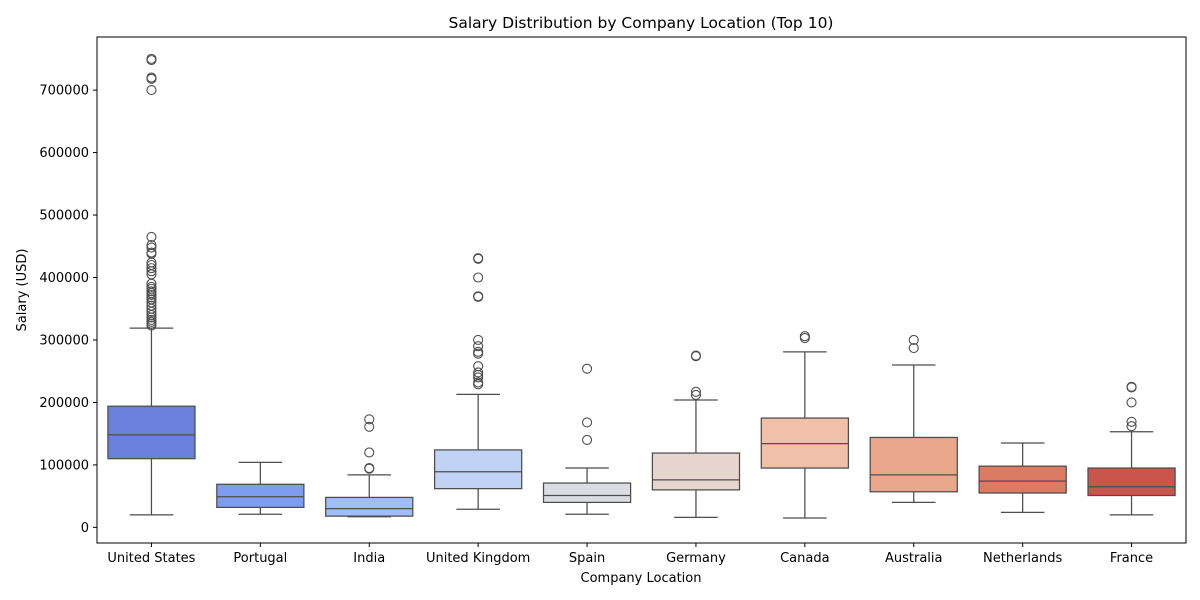 The height and width of the screenshot is (600, 1200). Describe the element at coordinates (151, 558) in the screenshot. I see `x-tick-label: United States` at that location.